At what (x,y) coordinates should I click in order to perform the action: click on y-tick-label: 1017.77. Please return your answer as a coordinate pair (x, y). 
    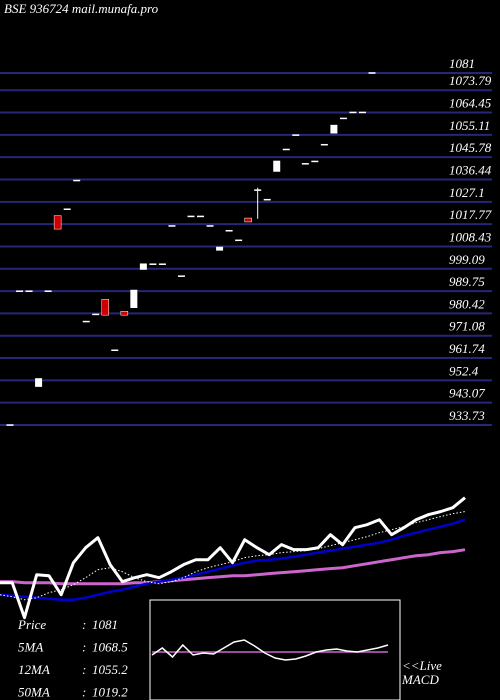
    Looking at the image, I should click on (470, 214).